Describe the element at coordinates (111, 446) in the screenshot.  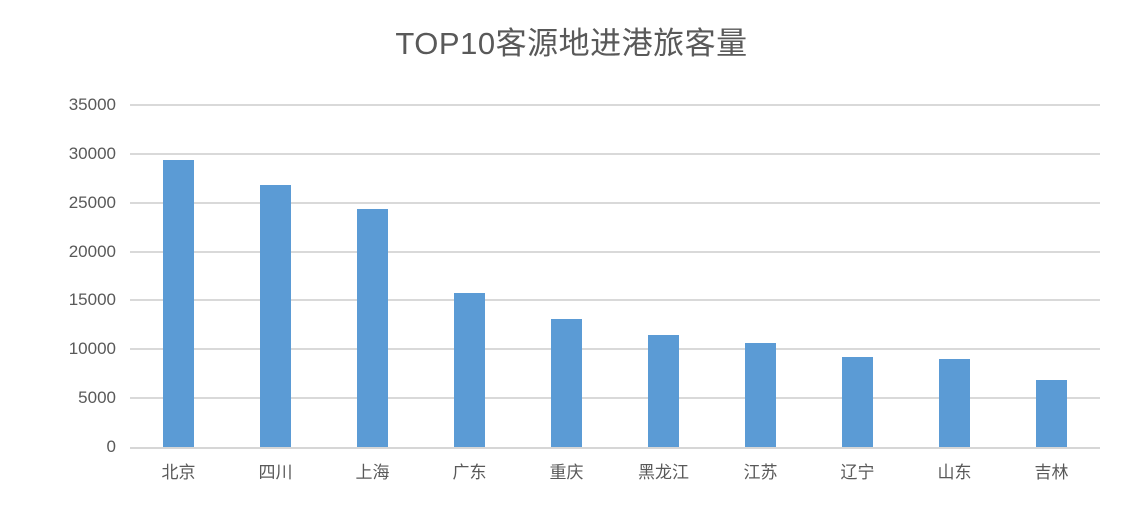
I see `y-tick-label: 0` at that location.